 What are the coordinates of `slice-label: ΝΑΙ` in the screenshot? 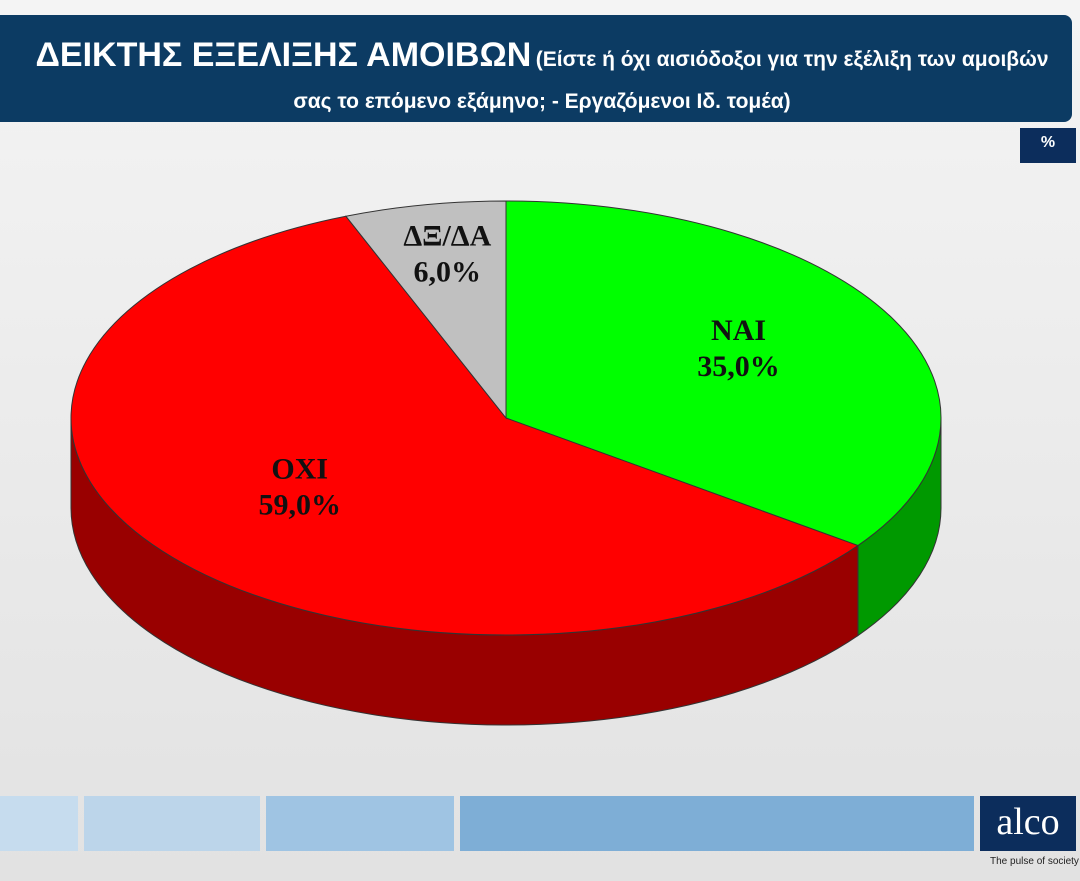 It's located at (738, 330).